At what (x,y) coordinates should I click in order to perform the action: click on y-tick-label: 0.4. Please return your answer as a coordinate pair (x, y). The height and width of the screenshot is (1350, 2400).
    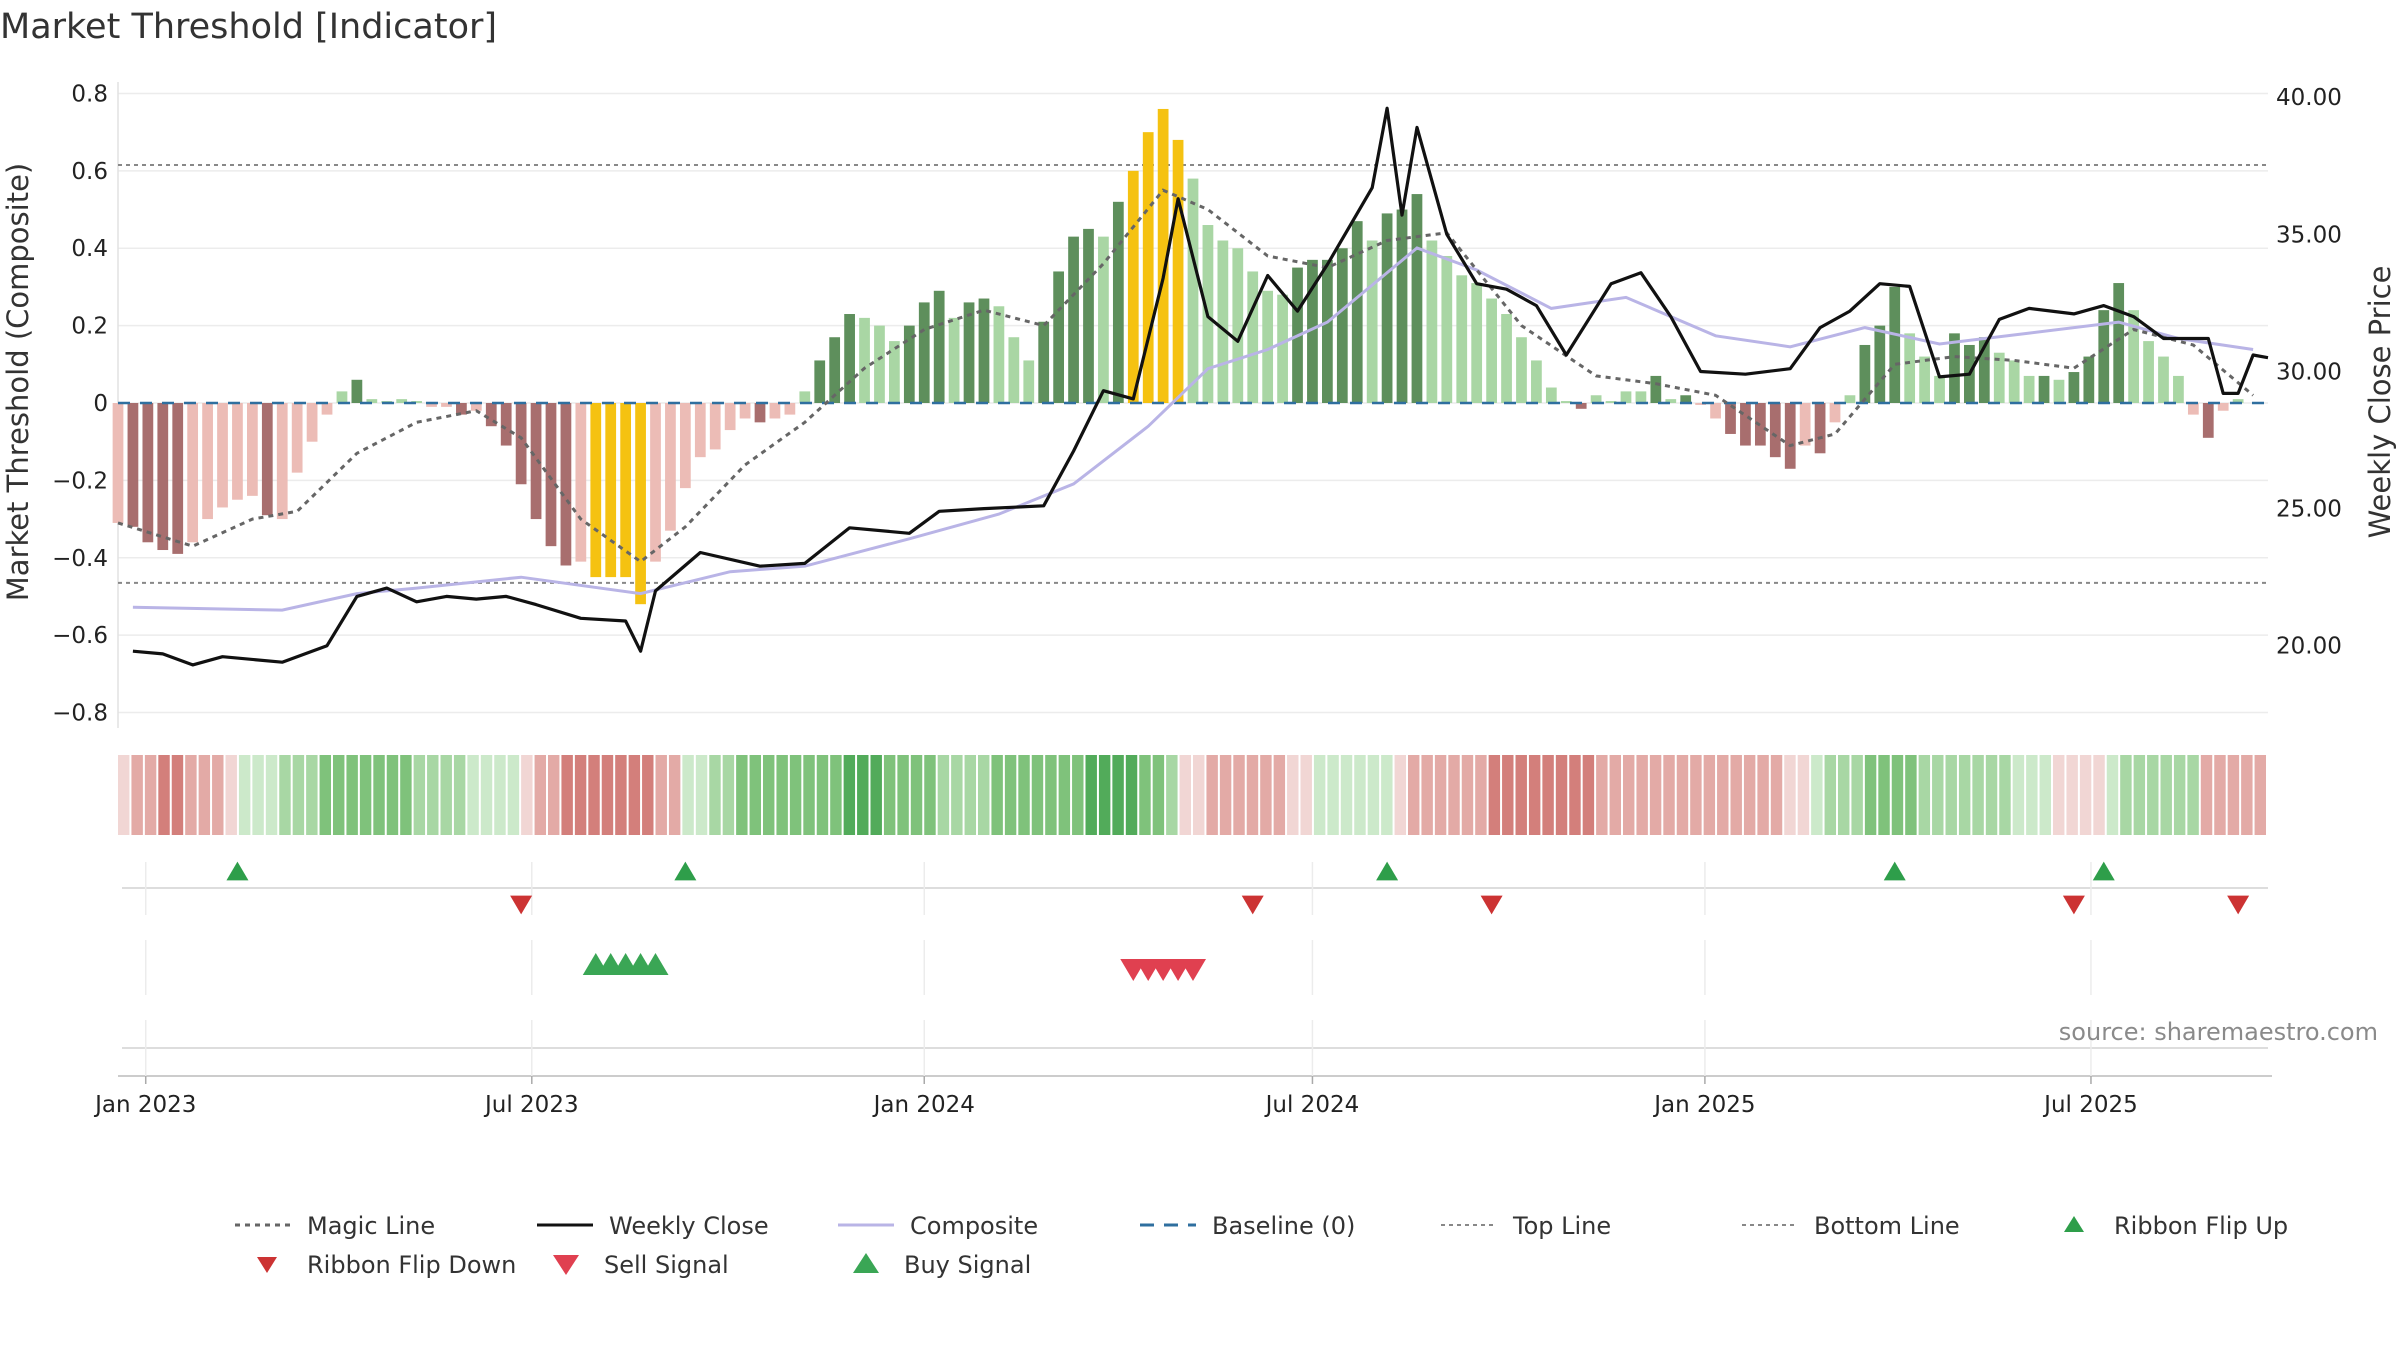
    Looking at the image, I should click on (89, 249).